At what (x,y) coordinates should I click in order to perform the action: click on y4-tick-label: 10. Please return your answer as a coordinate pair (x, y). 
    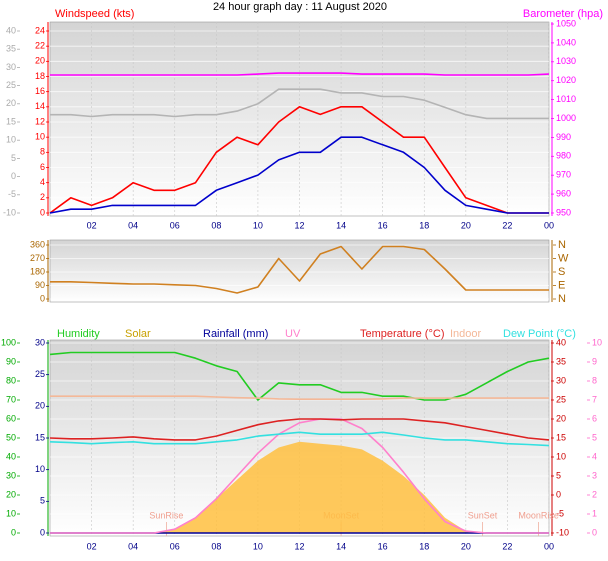
    Looking at the image, I should click on (597, 342).